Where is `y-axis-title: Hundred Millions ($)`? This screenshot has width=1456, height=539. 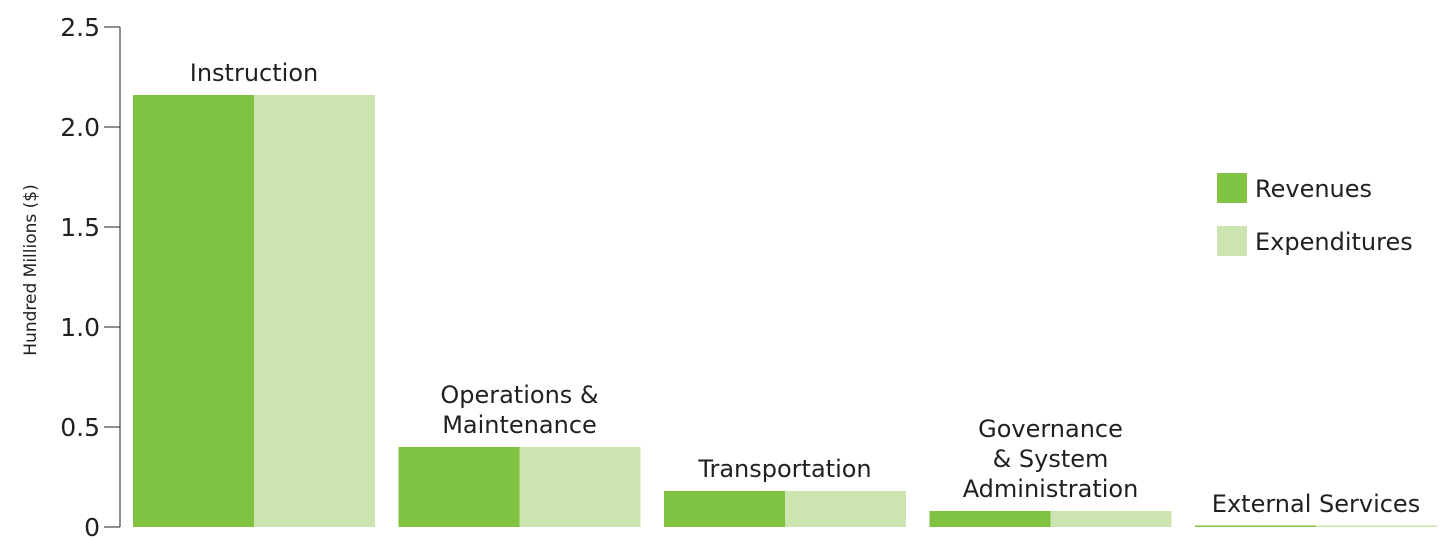 y-axis-title: Hundred Millions ($) is located at coordinates (31, 269).